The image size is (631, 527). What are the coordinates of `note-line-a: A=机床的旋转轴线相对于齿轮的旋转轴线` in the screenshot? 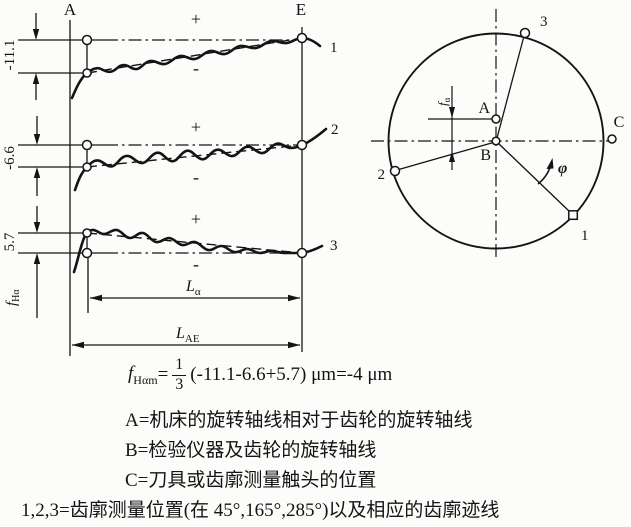 It's located at (299, 420).